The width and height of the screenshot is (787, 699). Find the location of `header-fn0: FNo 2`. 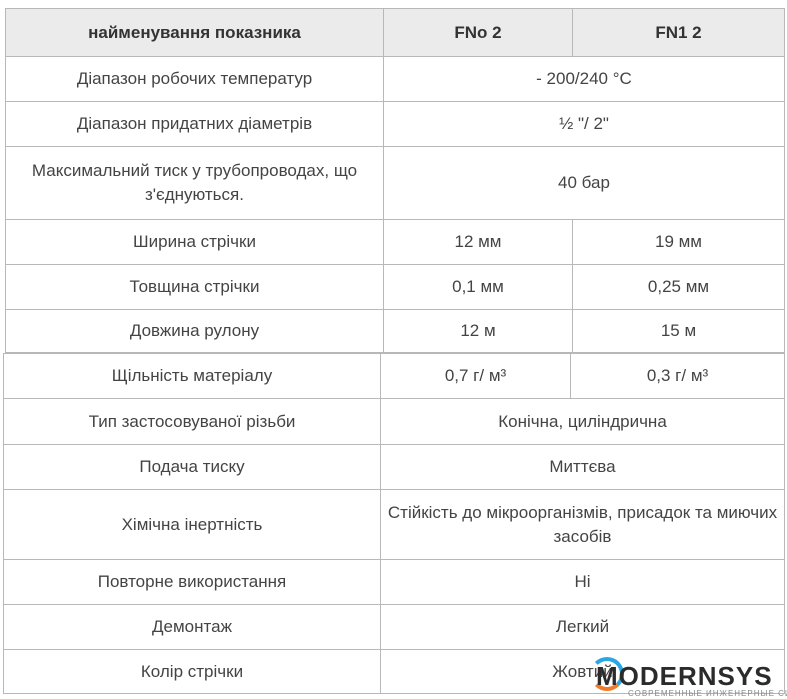

header-fn0: FNo 2 is located at coordinates (478, 32).